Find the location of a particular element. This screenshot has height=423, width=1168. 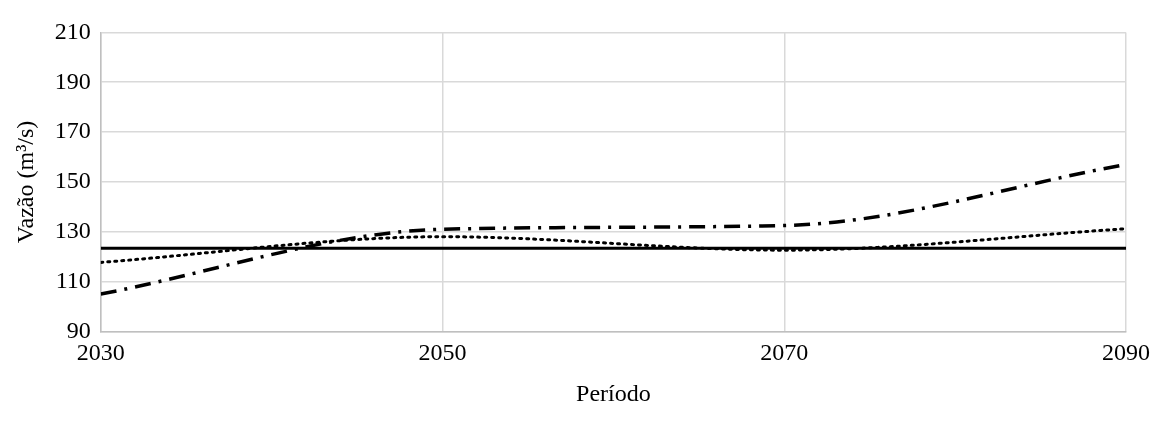

y-tick-label: 130 is located at coordinates (72, 230).